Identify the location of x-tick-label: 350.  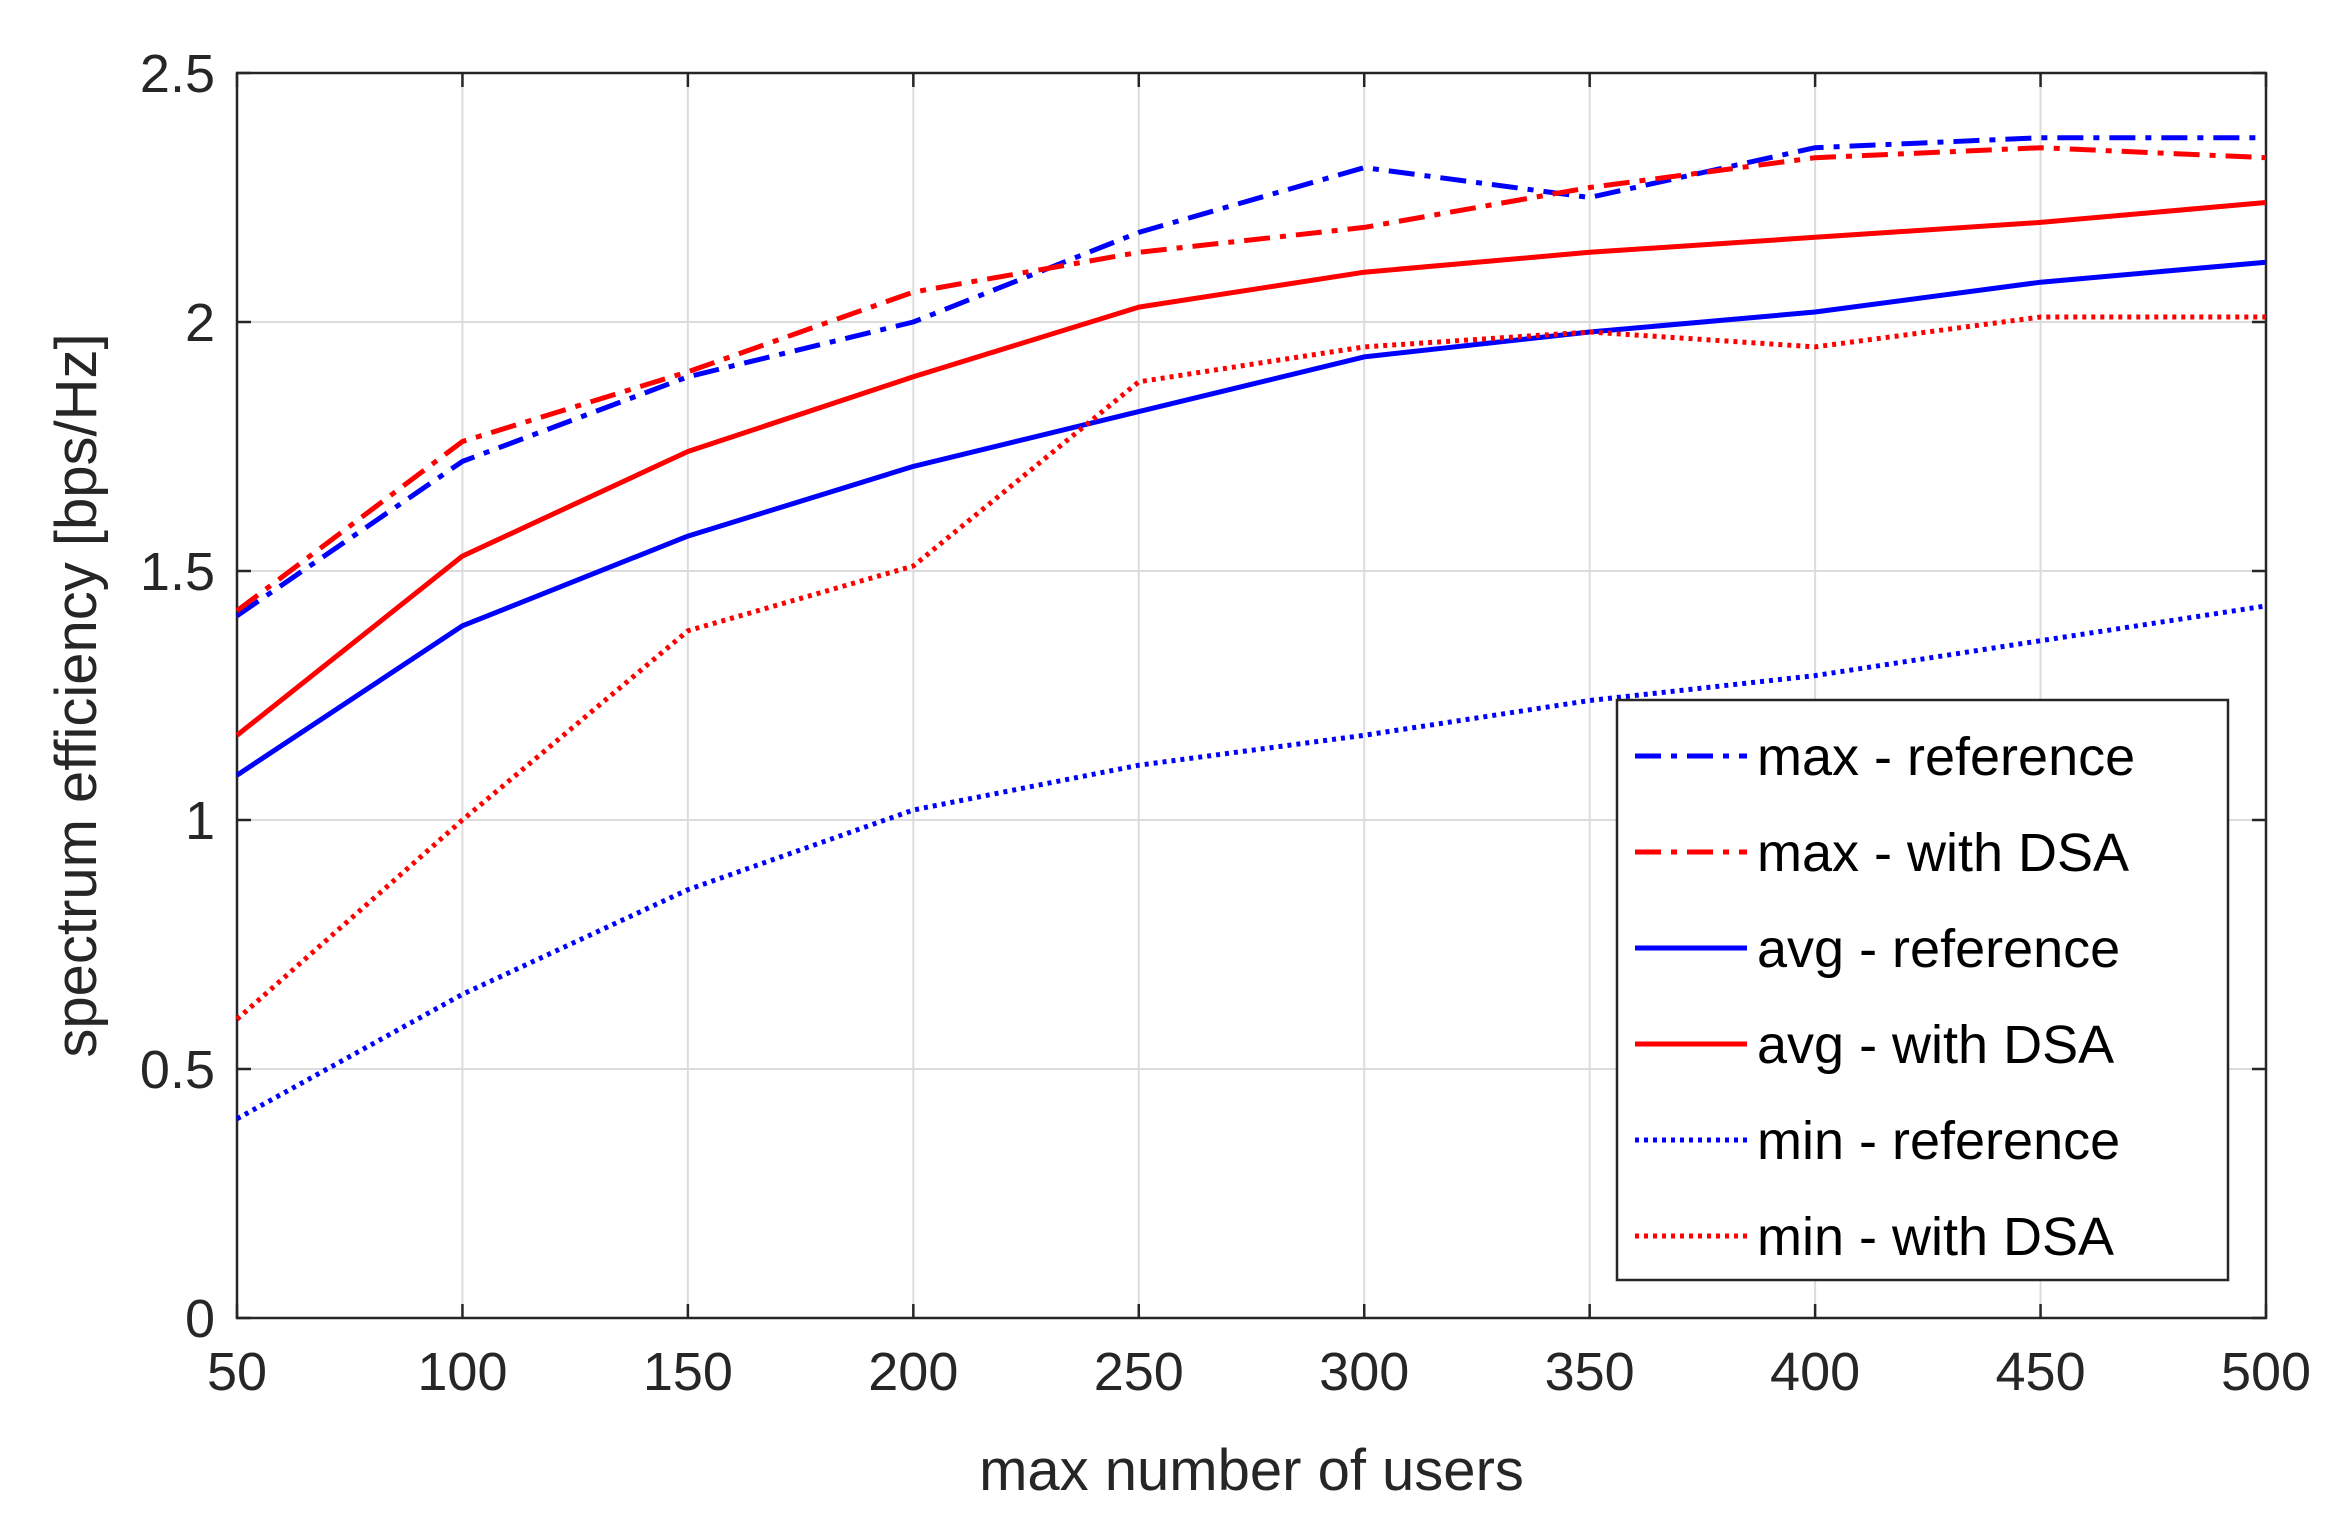
(1590, 1372).